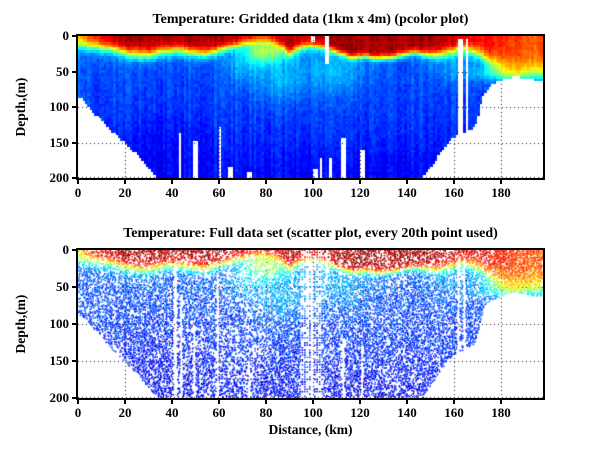 The width and height of the screenshot is (600, 451). I want to click on scatter-x-axis-label: Distance, (km), so click(310, 429).